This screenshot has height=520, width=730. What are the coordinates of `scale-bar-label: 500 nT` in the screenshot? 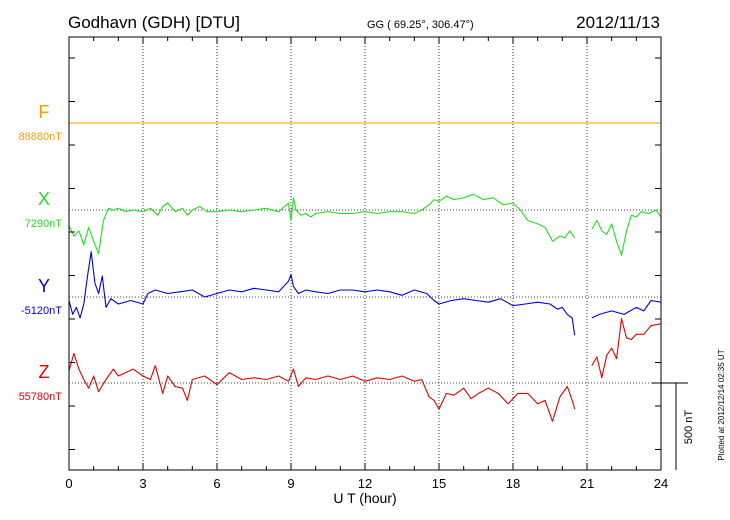 It's located at (689, 427).